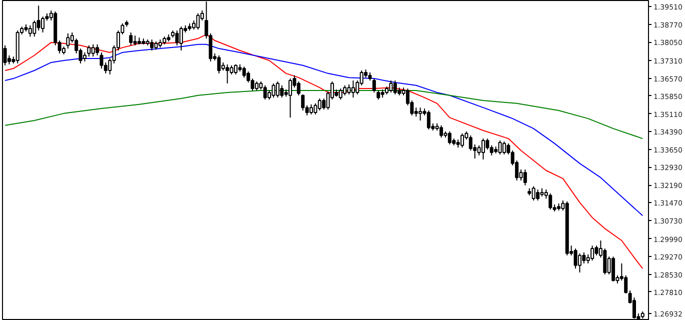  I want to click on line-series, so click(324, 115).